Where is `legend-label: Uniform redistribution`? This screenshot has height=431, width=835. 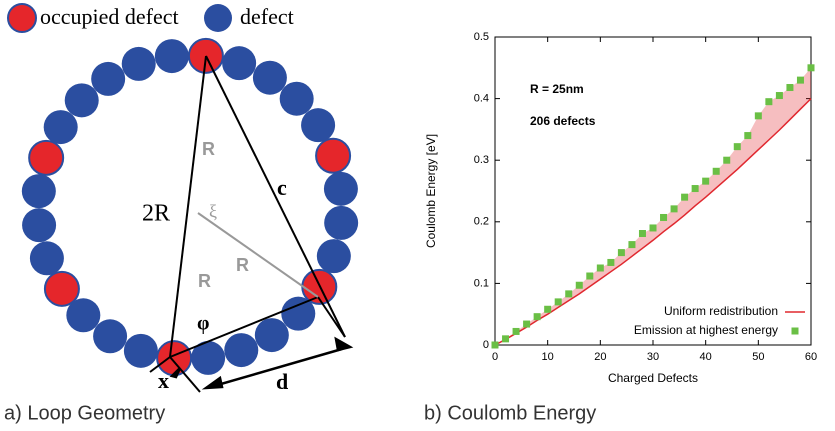 legend-label: Uniform redistribution is located at coordinates (721, 311).